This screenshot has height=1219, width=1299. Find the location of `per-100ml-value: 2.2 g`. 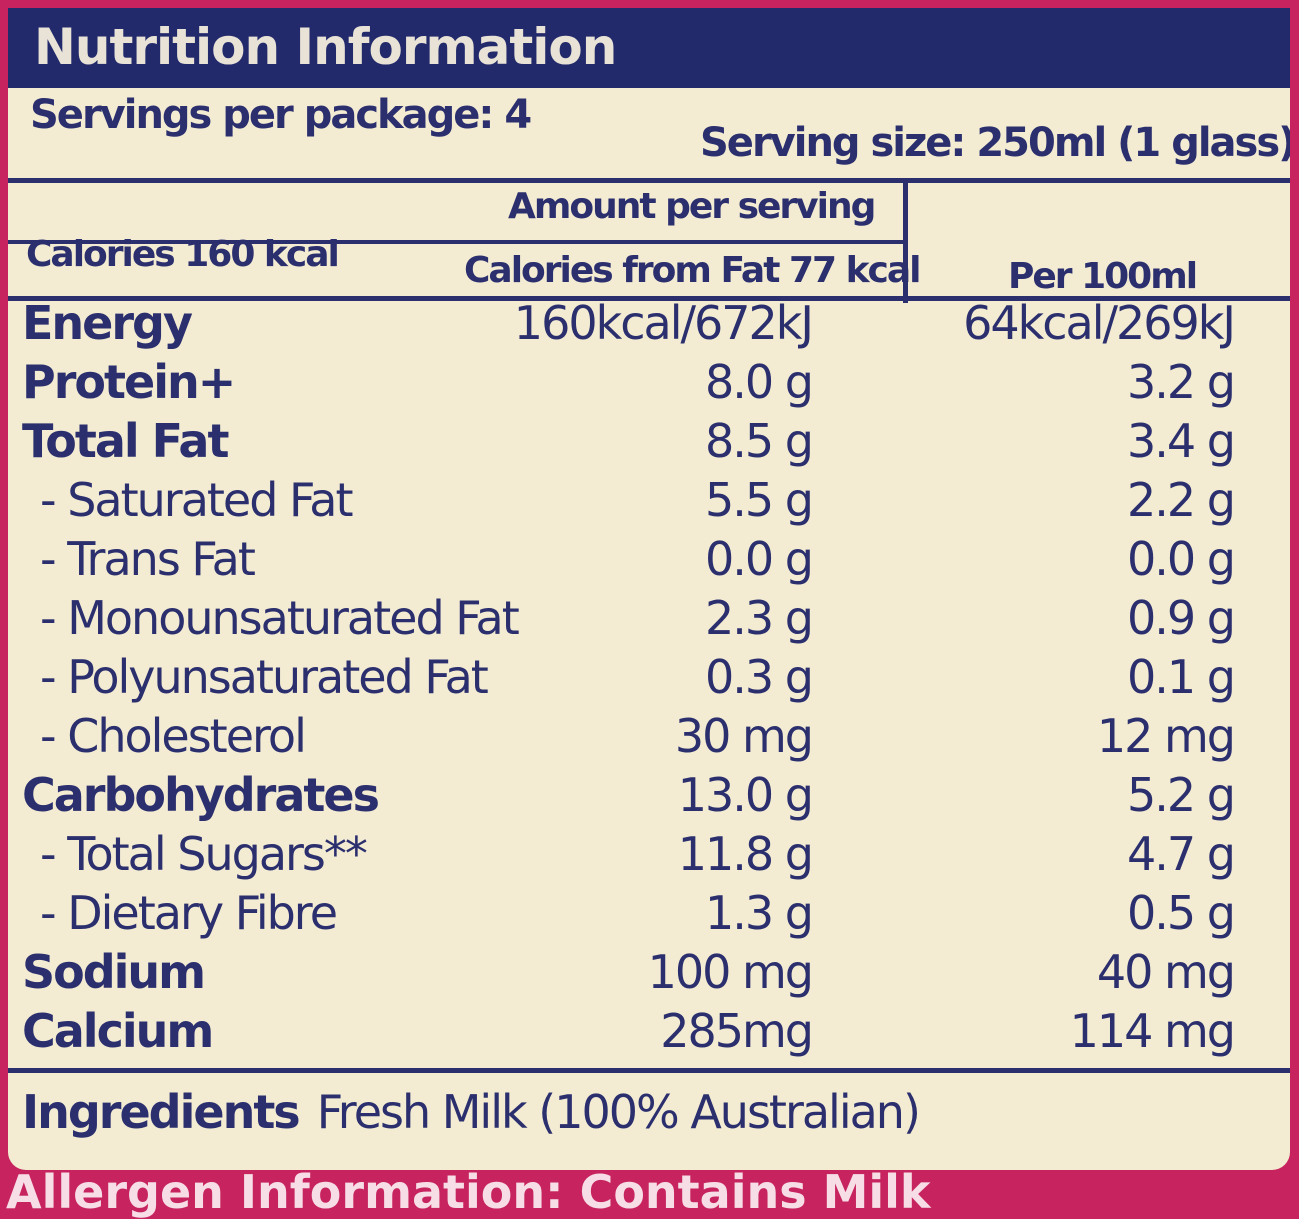

per-100ml-value: 2.2 g is located at coordinates (1181, 500).